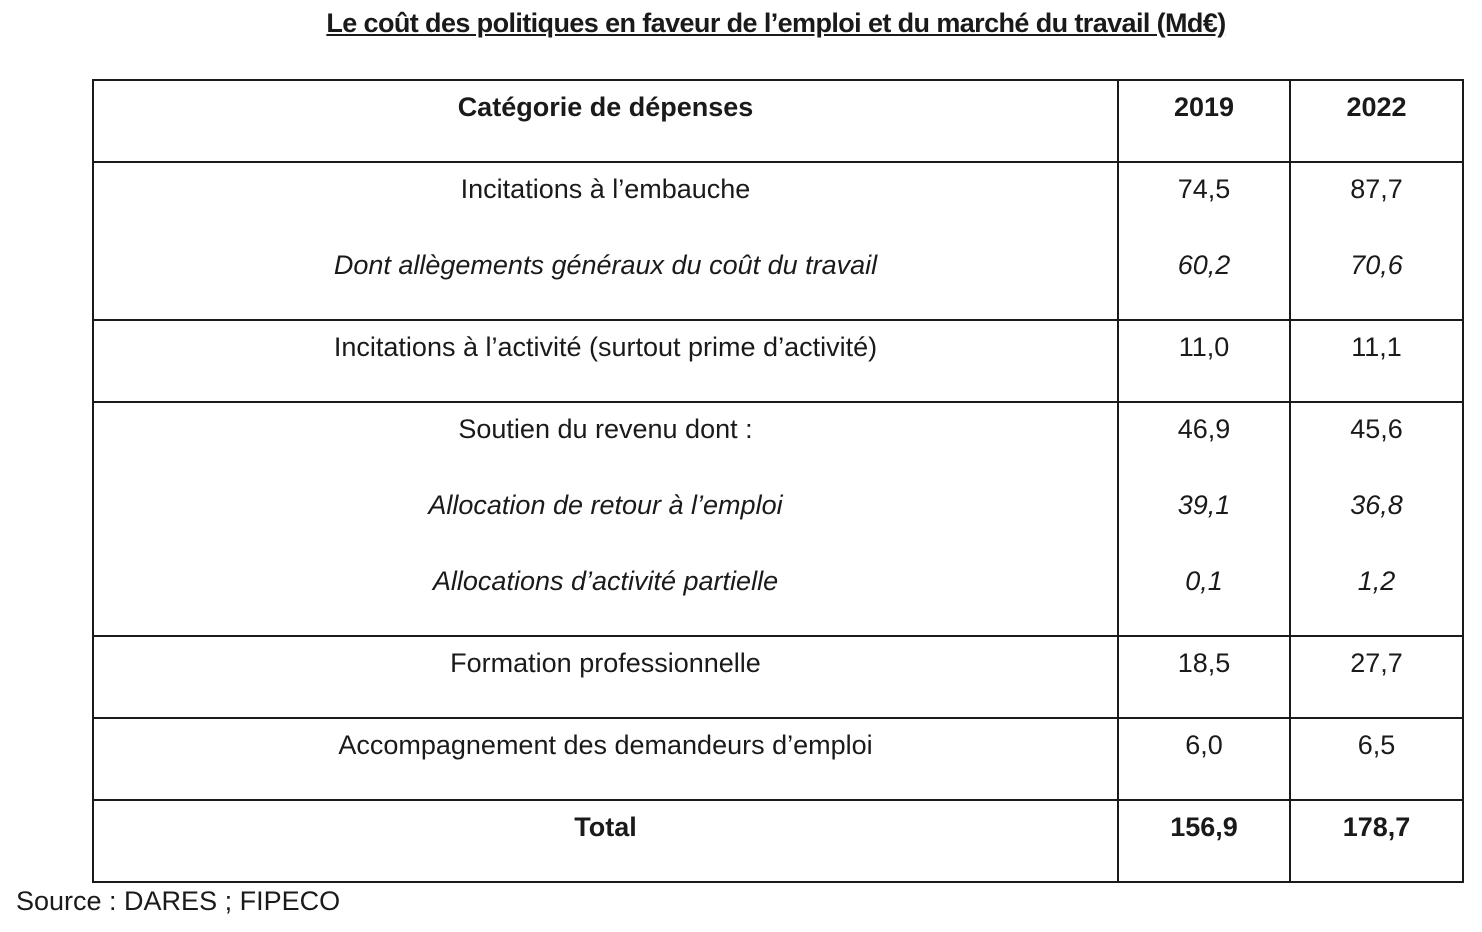 This screenshot has width=1482, height=932. I want to click on row-value: 11,0, so click(1204, 347).